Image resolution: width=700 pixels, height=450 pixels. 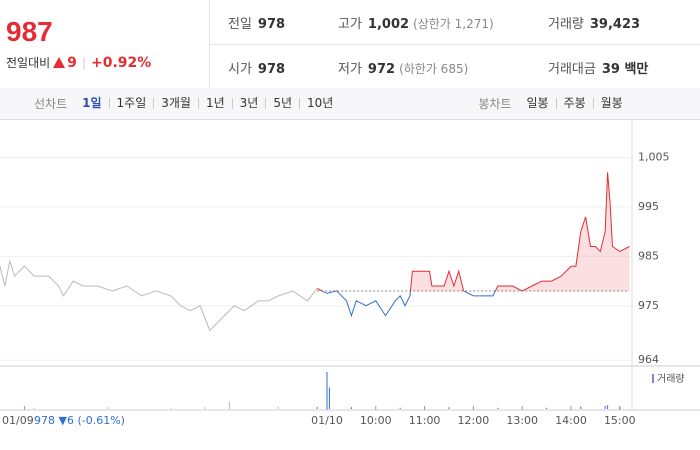 What do you see at coordinates (105, 44) in the screenshot?
I see `price-box: 987 전일대비 9 | +0.92%` at bounding box center [105, 44].